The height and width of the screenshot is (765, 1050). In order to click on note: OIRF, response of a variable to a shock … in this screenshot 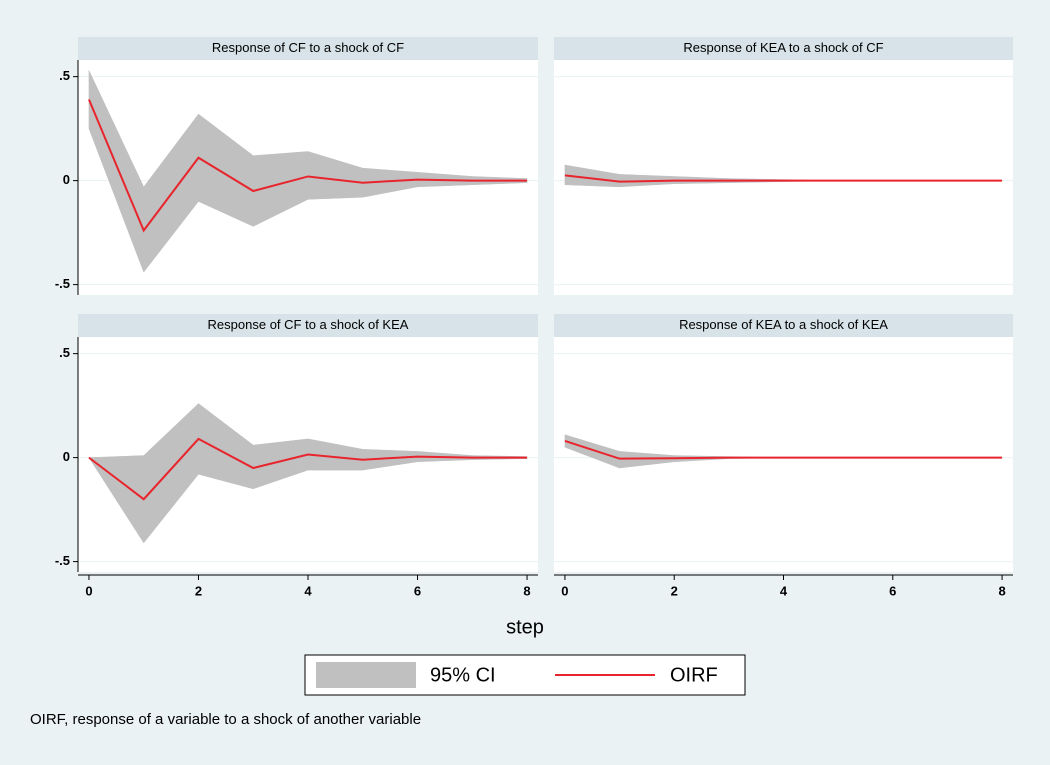, I will do `click(225, 719)`.